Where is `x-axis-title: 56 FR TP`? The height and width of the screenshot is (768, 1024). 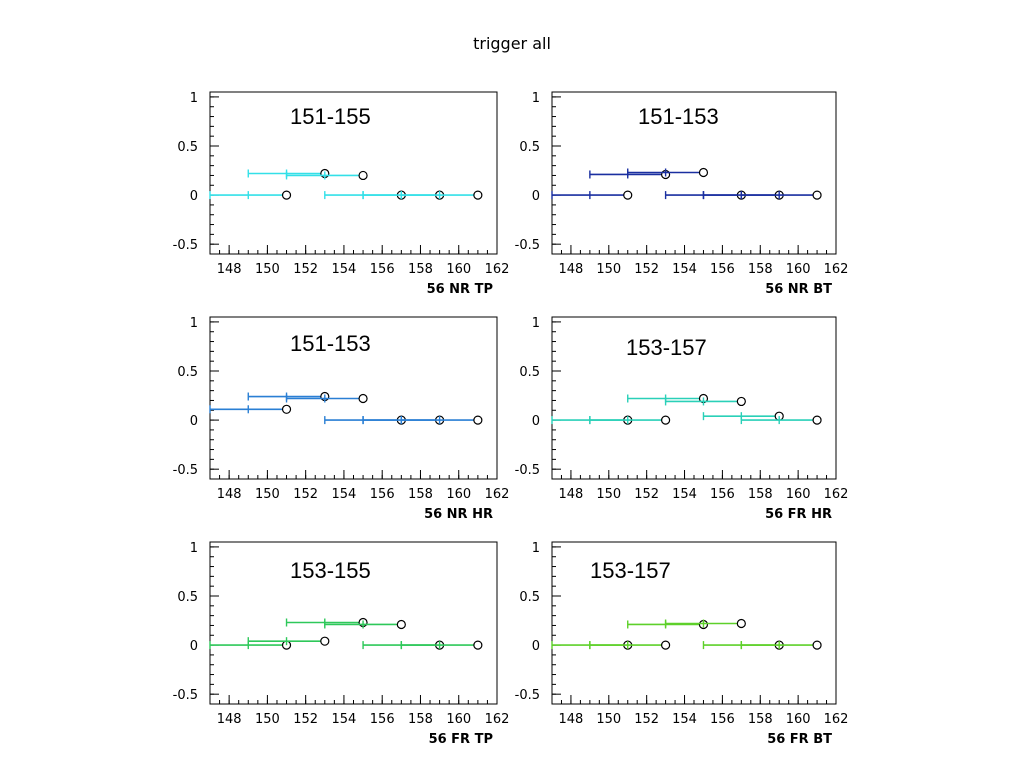
x-axis-title: 56 FR TP is located at coordinates (461, 739).